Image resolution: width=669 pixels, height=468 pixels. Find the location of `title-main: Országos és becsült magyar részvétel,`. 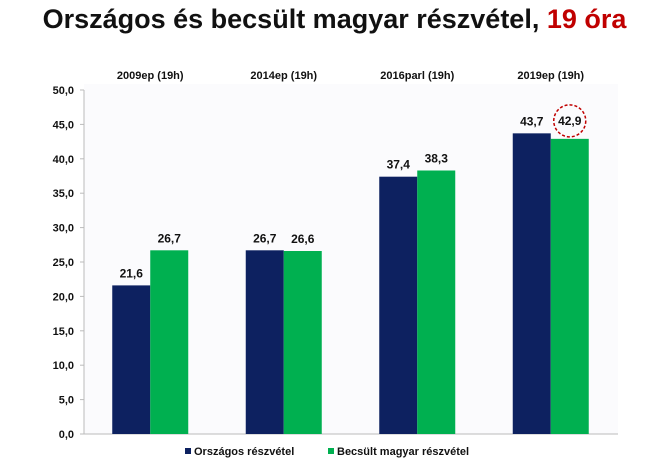

title-main: Országos és becsült magyar részvétel, is located at coordinates (291, 19).